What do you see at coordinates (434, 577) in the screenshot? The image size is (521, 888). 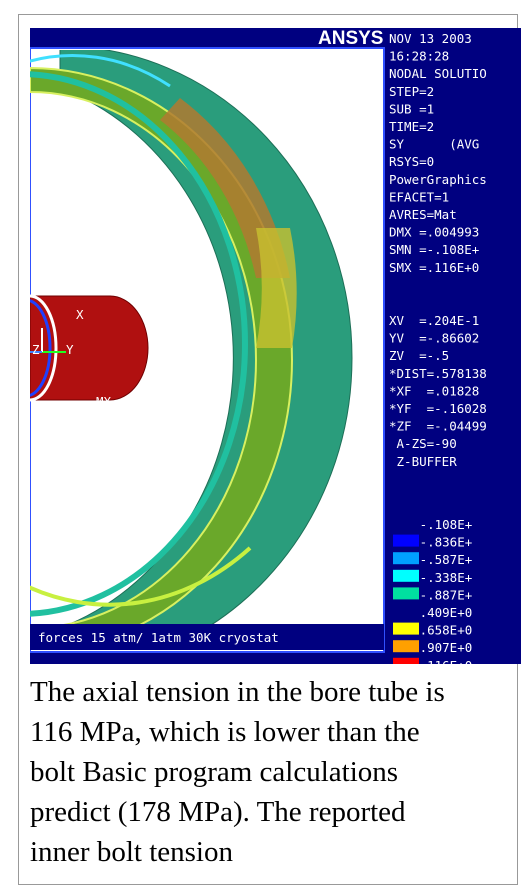 I see `legend-label: -.338E+` at bounding box center [434, 577].